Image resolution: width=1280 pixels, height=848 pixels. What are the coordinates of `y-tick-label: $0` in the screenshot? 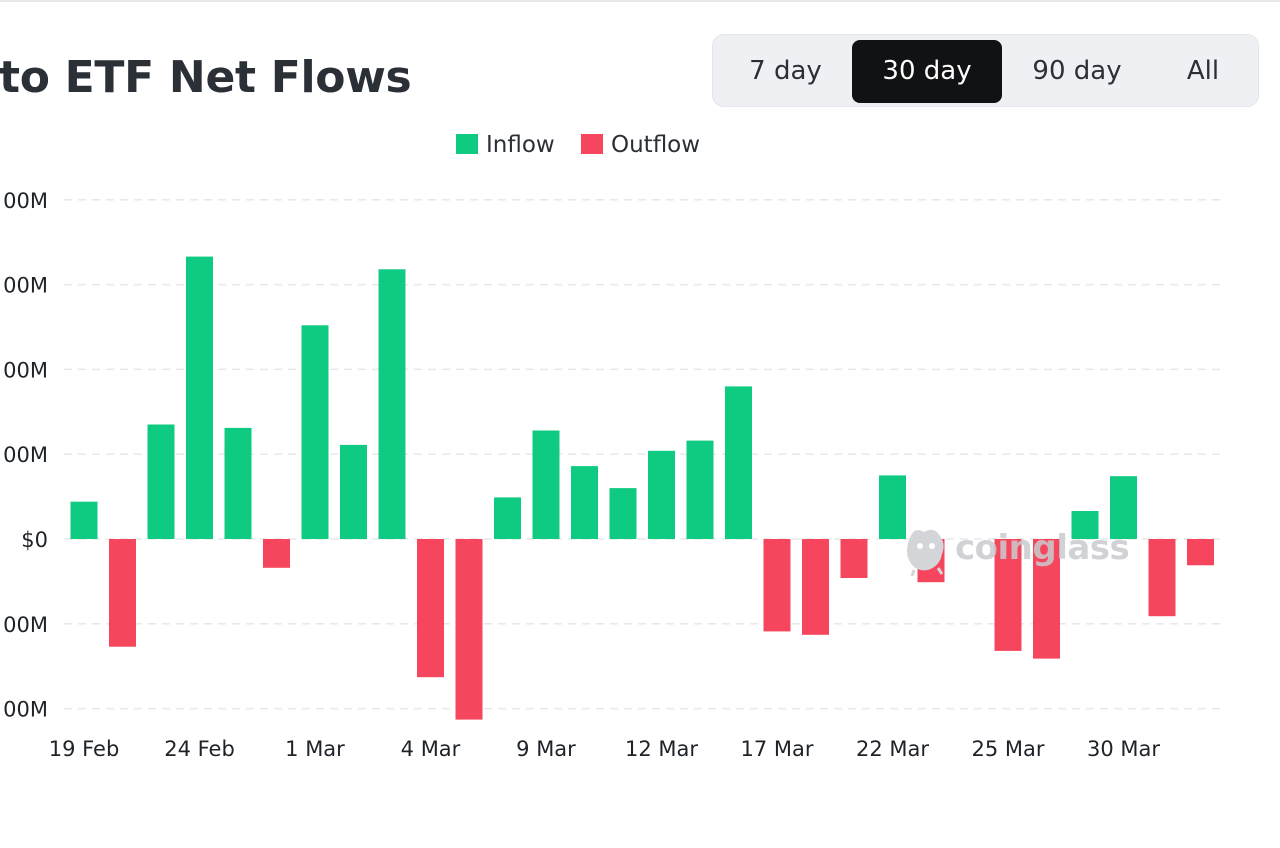 It's located at (34, 540).